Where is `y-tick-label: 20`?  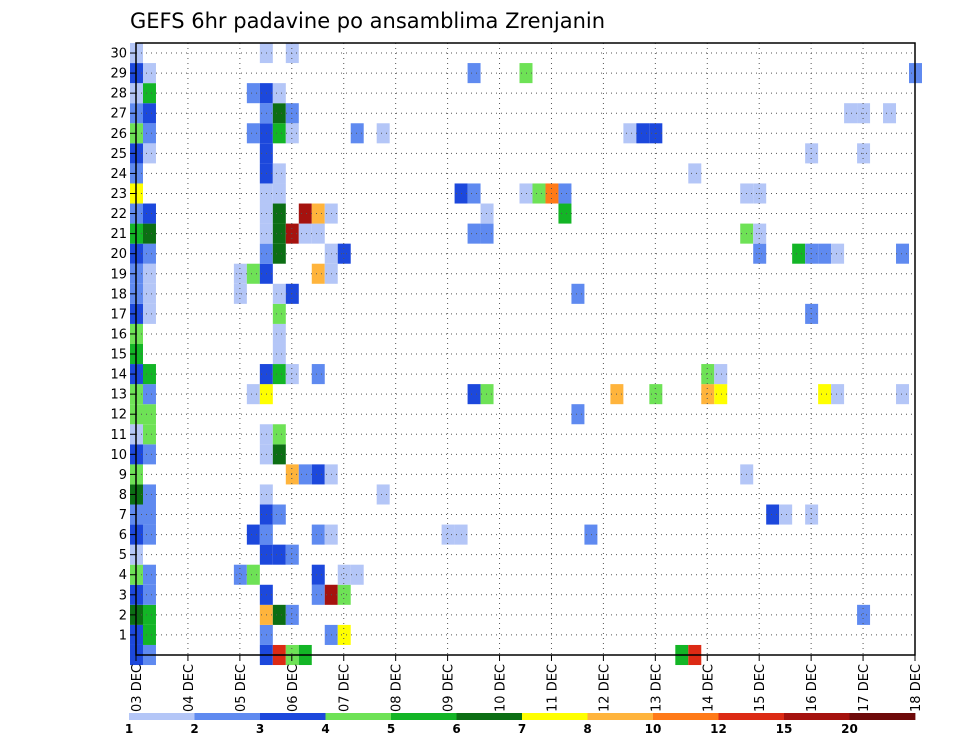
y-tick-label: 20 is located at coordinates (118, 254).